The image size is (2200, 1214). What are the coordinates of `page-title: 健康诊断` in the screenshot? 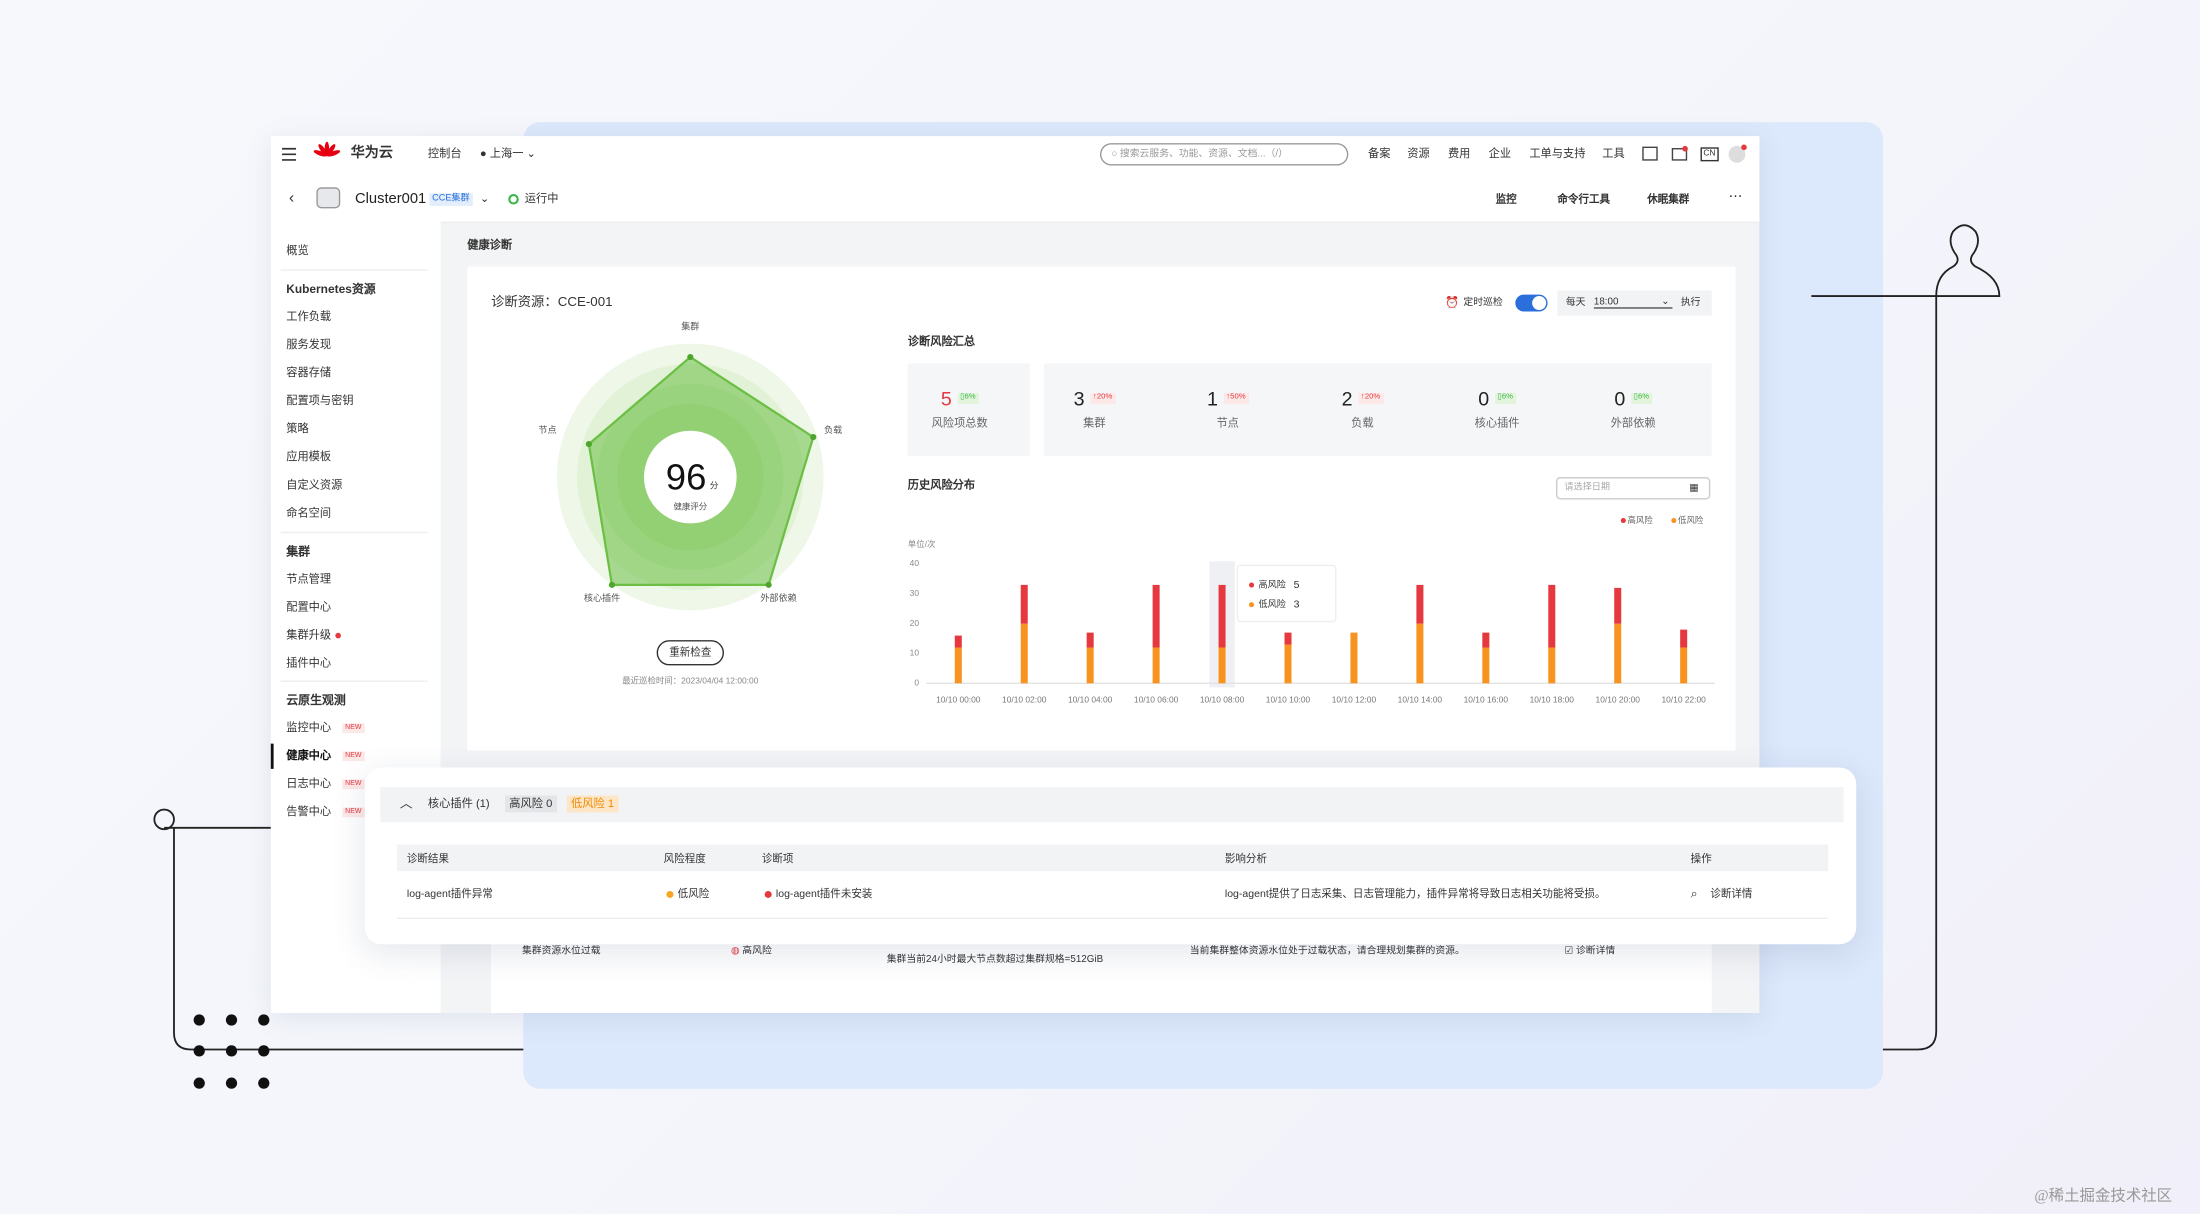 It's located at (490, 245).